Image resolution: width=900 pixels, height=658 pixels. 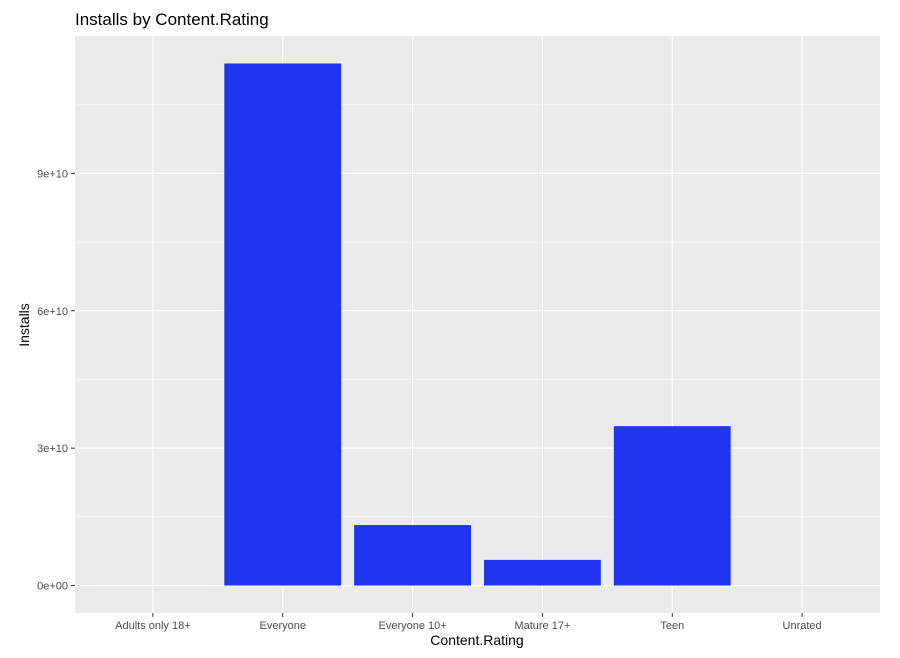 I want to click on chart-title: Installs by Content.Rating, so click(x=172, y=19).